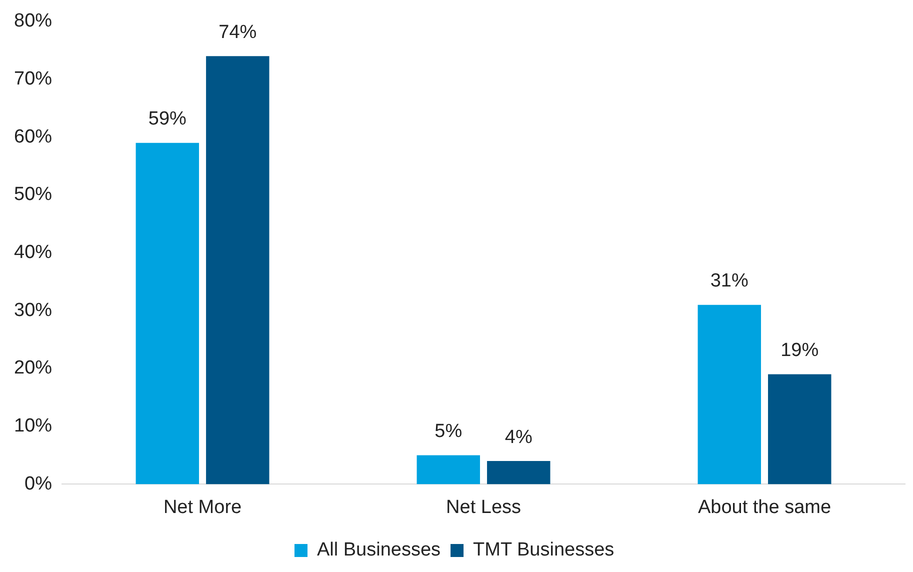  What do you see at coordinates (33, 426) in the screenshot?
I see `y-tick-label: 10%` at bounding box center [33, 426].